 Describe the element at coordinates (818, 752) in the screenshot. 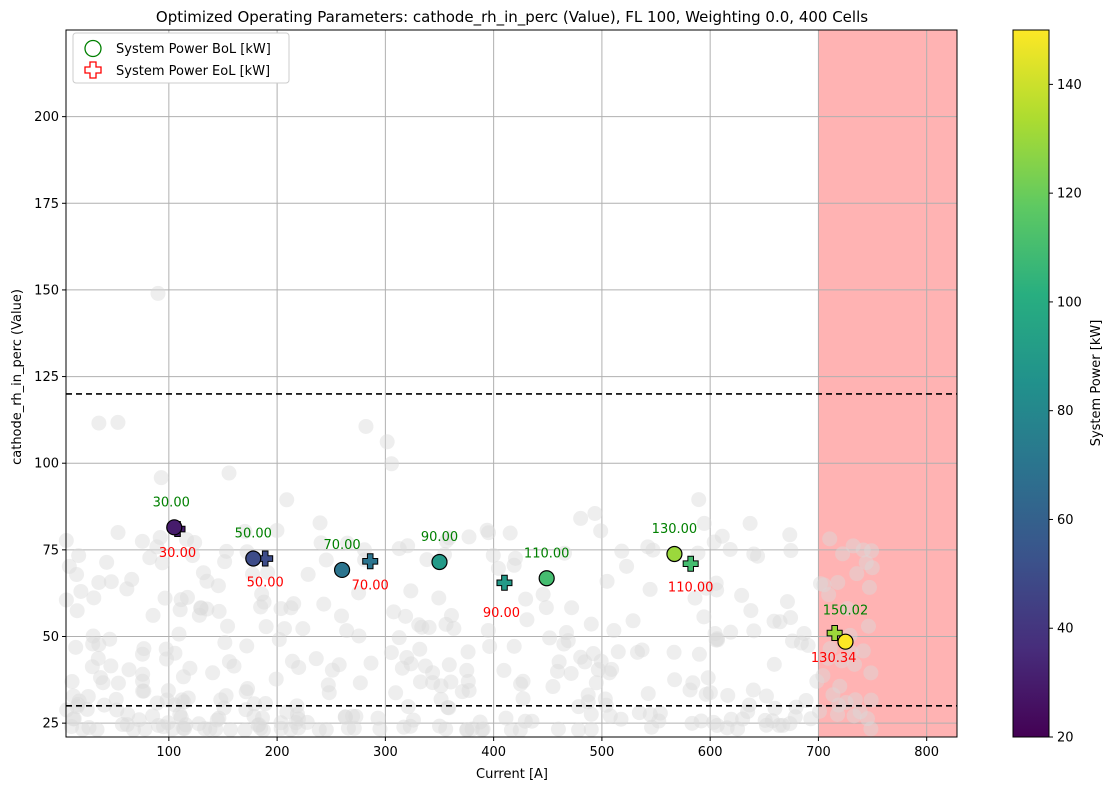

I see `x-tick-label-6: 700` at that location.